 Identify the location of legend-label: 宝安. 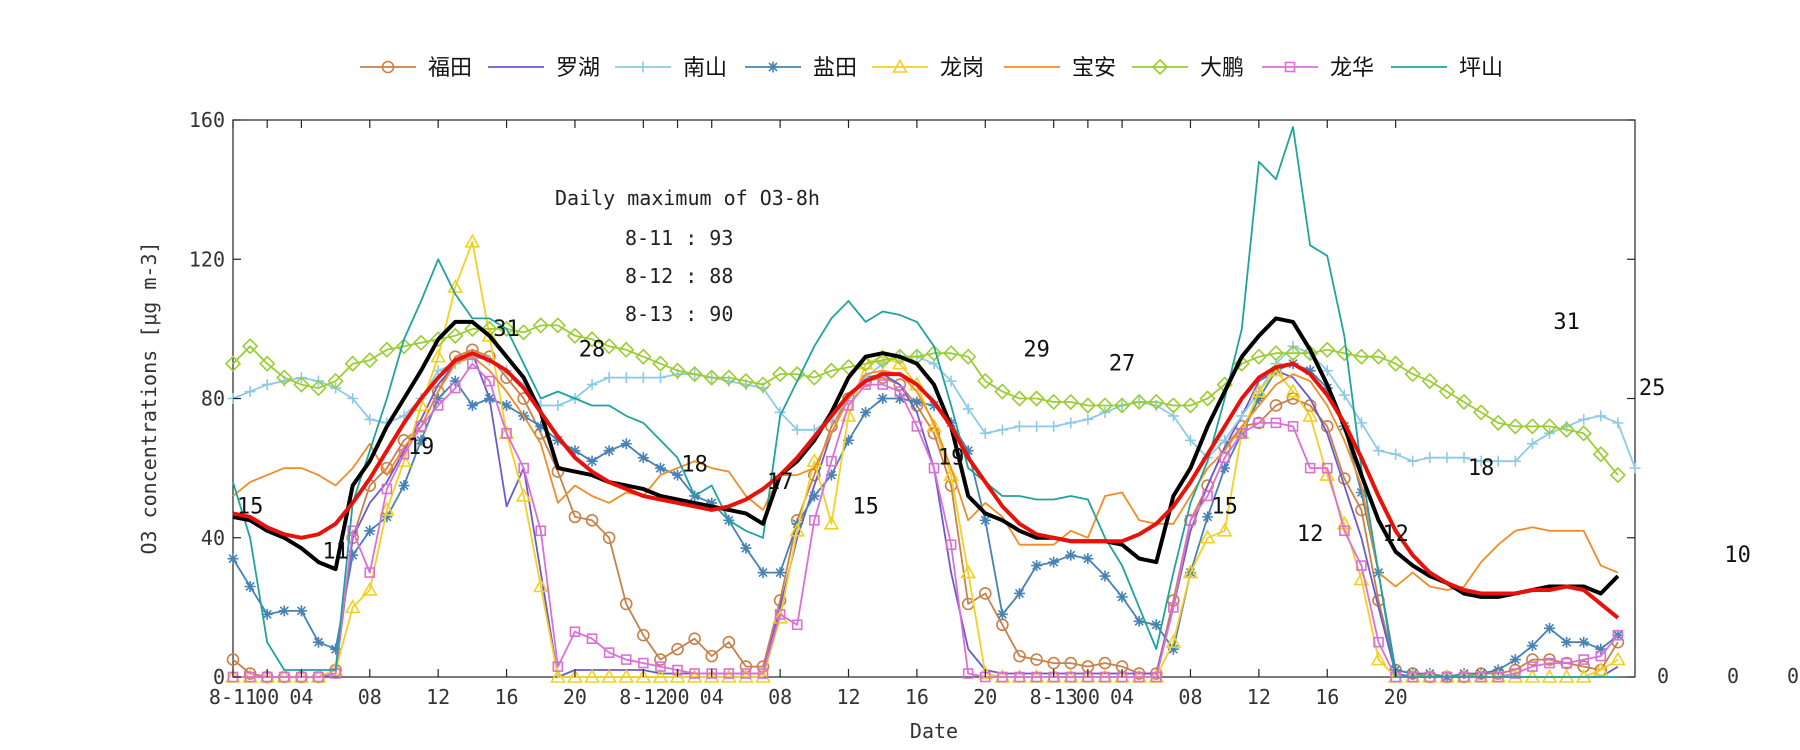
(1094, 68).